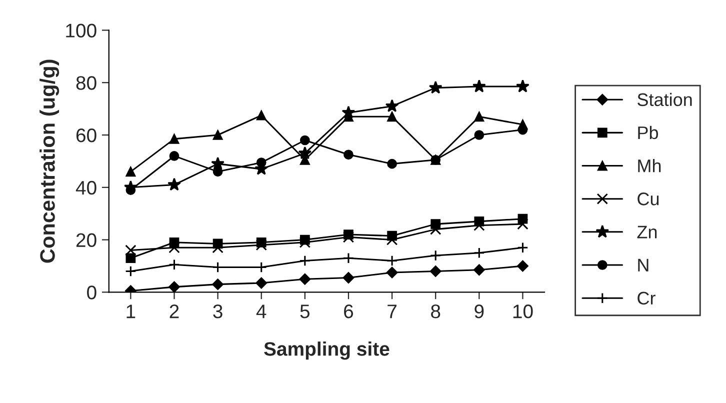 The image size is (726, 403). I want to click on x-tick-label: 4, so click(261, 311).